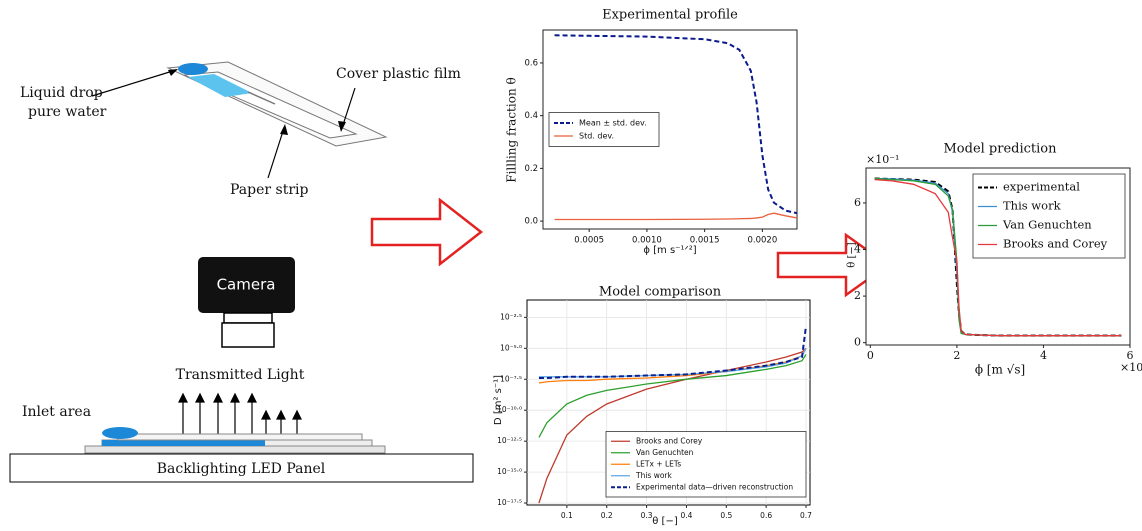  I want to click on y-tick-label: 0, so click(857, 342).